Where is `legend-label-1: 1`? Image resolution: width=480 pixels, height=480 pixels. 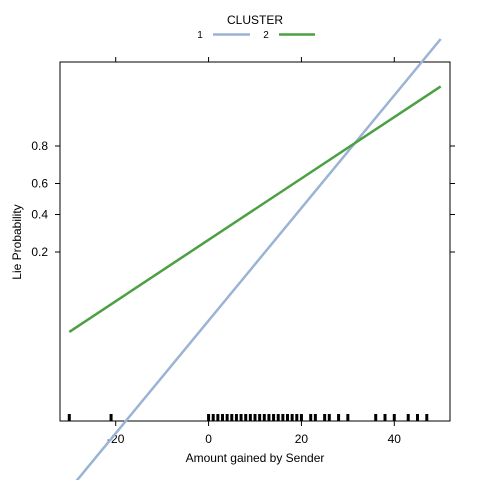 legend-label-1: 1 is located at coordinates (200, 35).